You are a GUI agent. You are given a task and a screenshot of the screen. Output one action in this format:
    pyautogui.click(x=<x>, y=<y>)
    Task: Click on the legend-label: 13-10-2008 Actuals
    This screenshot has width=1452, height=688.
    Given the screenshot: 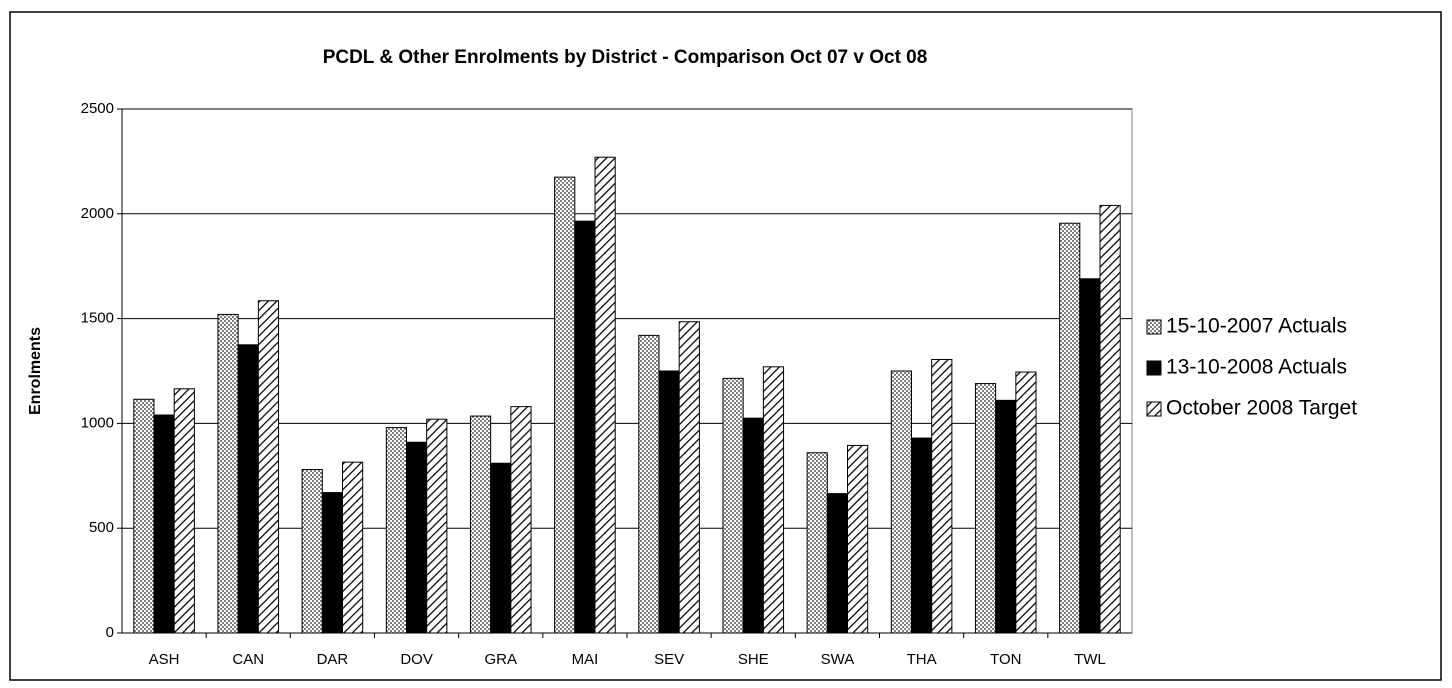 What is the action you would take?
    pyautogui.click(x=1256, y=367)
    